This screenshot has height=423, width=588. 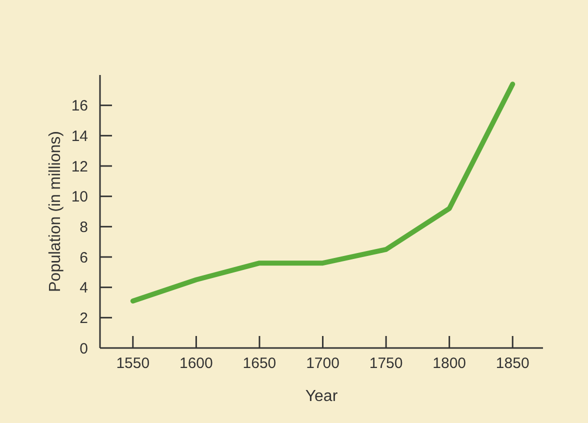 I want to click on x-tick-label: 1800, so click(x=449, y=363).